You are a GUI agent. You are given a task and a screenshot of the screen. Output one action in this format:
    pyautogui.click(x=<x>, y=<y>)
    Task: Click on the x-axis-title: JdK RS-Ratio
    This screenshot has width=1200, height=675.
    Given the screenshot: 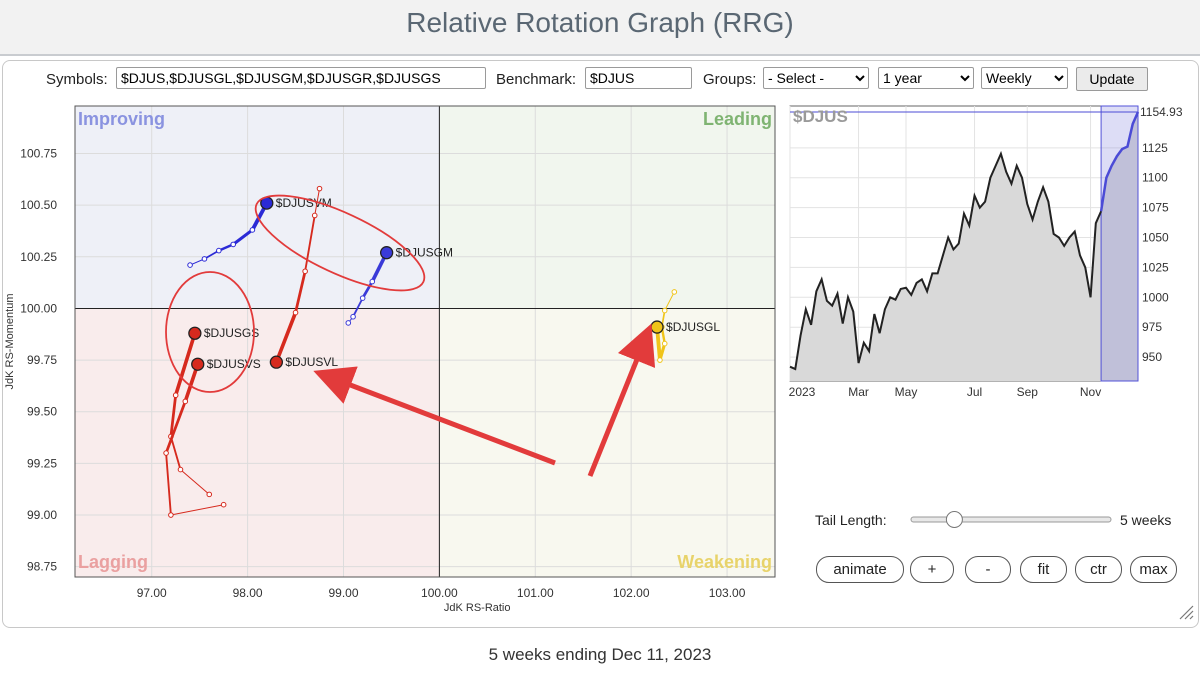 What is the action you would take?
    pyautogui.click(x=477, y=608)
    